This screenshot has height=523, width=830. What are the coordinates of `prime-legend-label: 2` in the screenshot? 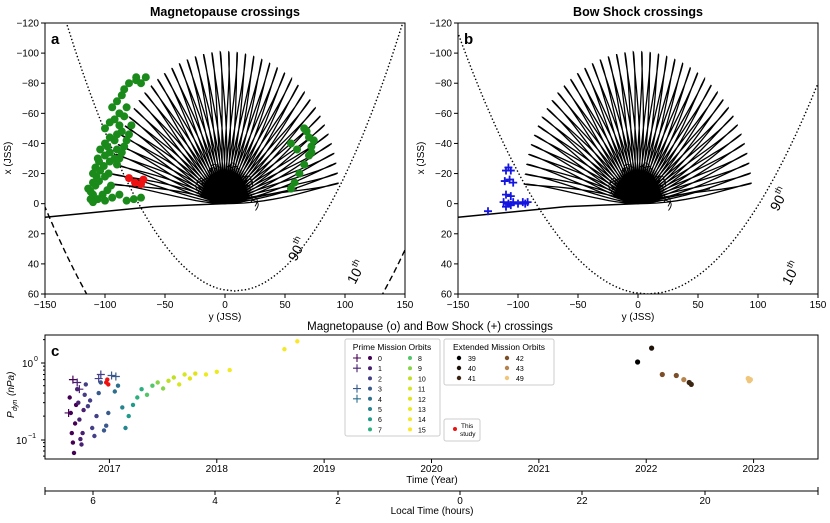 It's located at (380, 379).